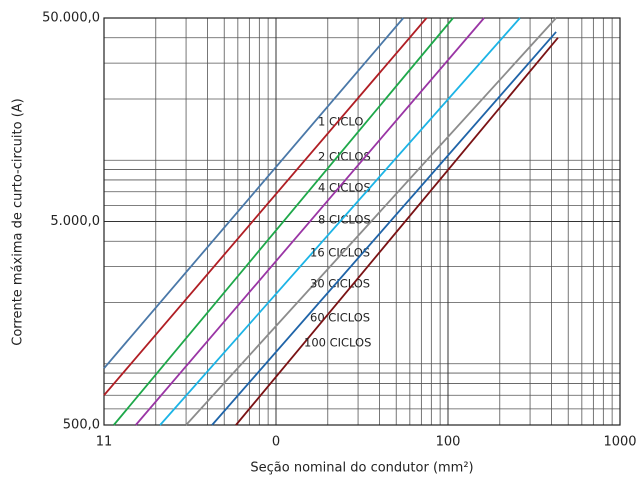 The height and width of the screenshot is (481, 641). What do you see at coordinates (276, 442) in the screenshot?
I see `x-tick-label: 0` at bounding box center [276, 442].